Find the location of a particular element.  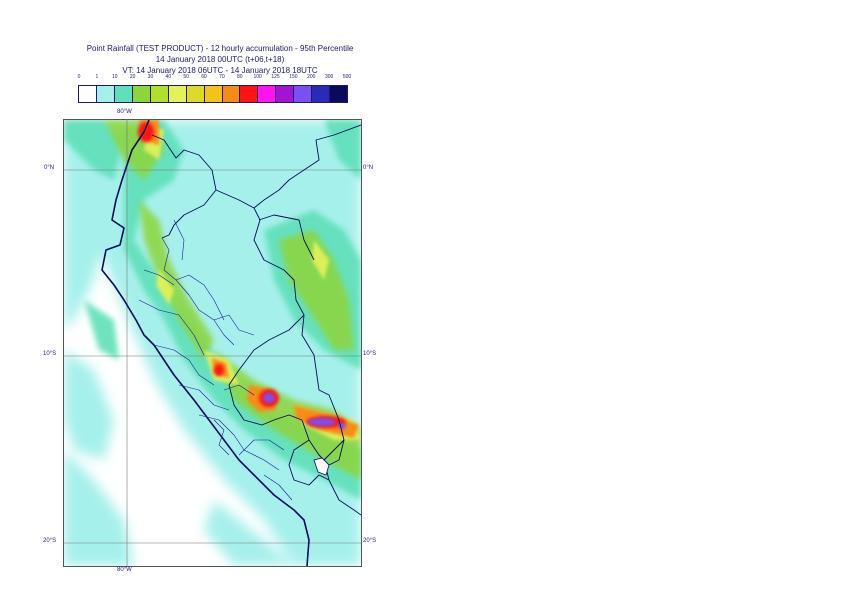

legend-label: 1 is located at coordinates (97, 77).